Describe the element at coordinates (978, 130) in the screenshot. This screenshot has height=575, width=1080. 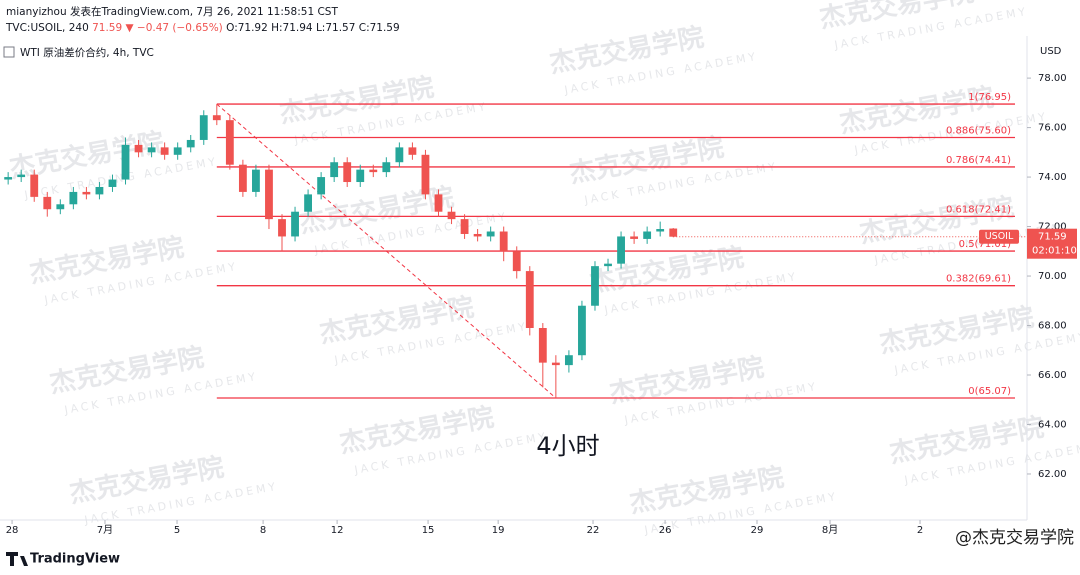
I see `fib-label: 0.886(75.60)` at that location.